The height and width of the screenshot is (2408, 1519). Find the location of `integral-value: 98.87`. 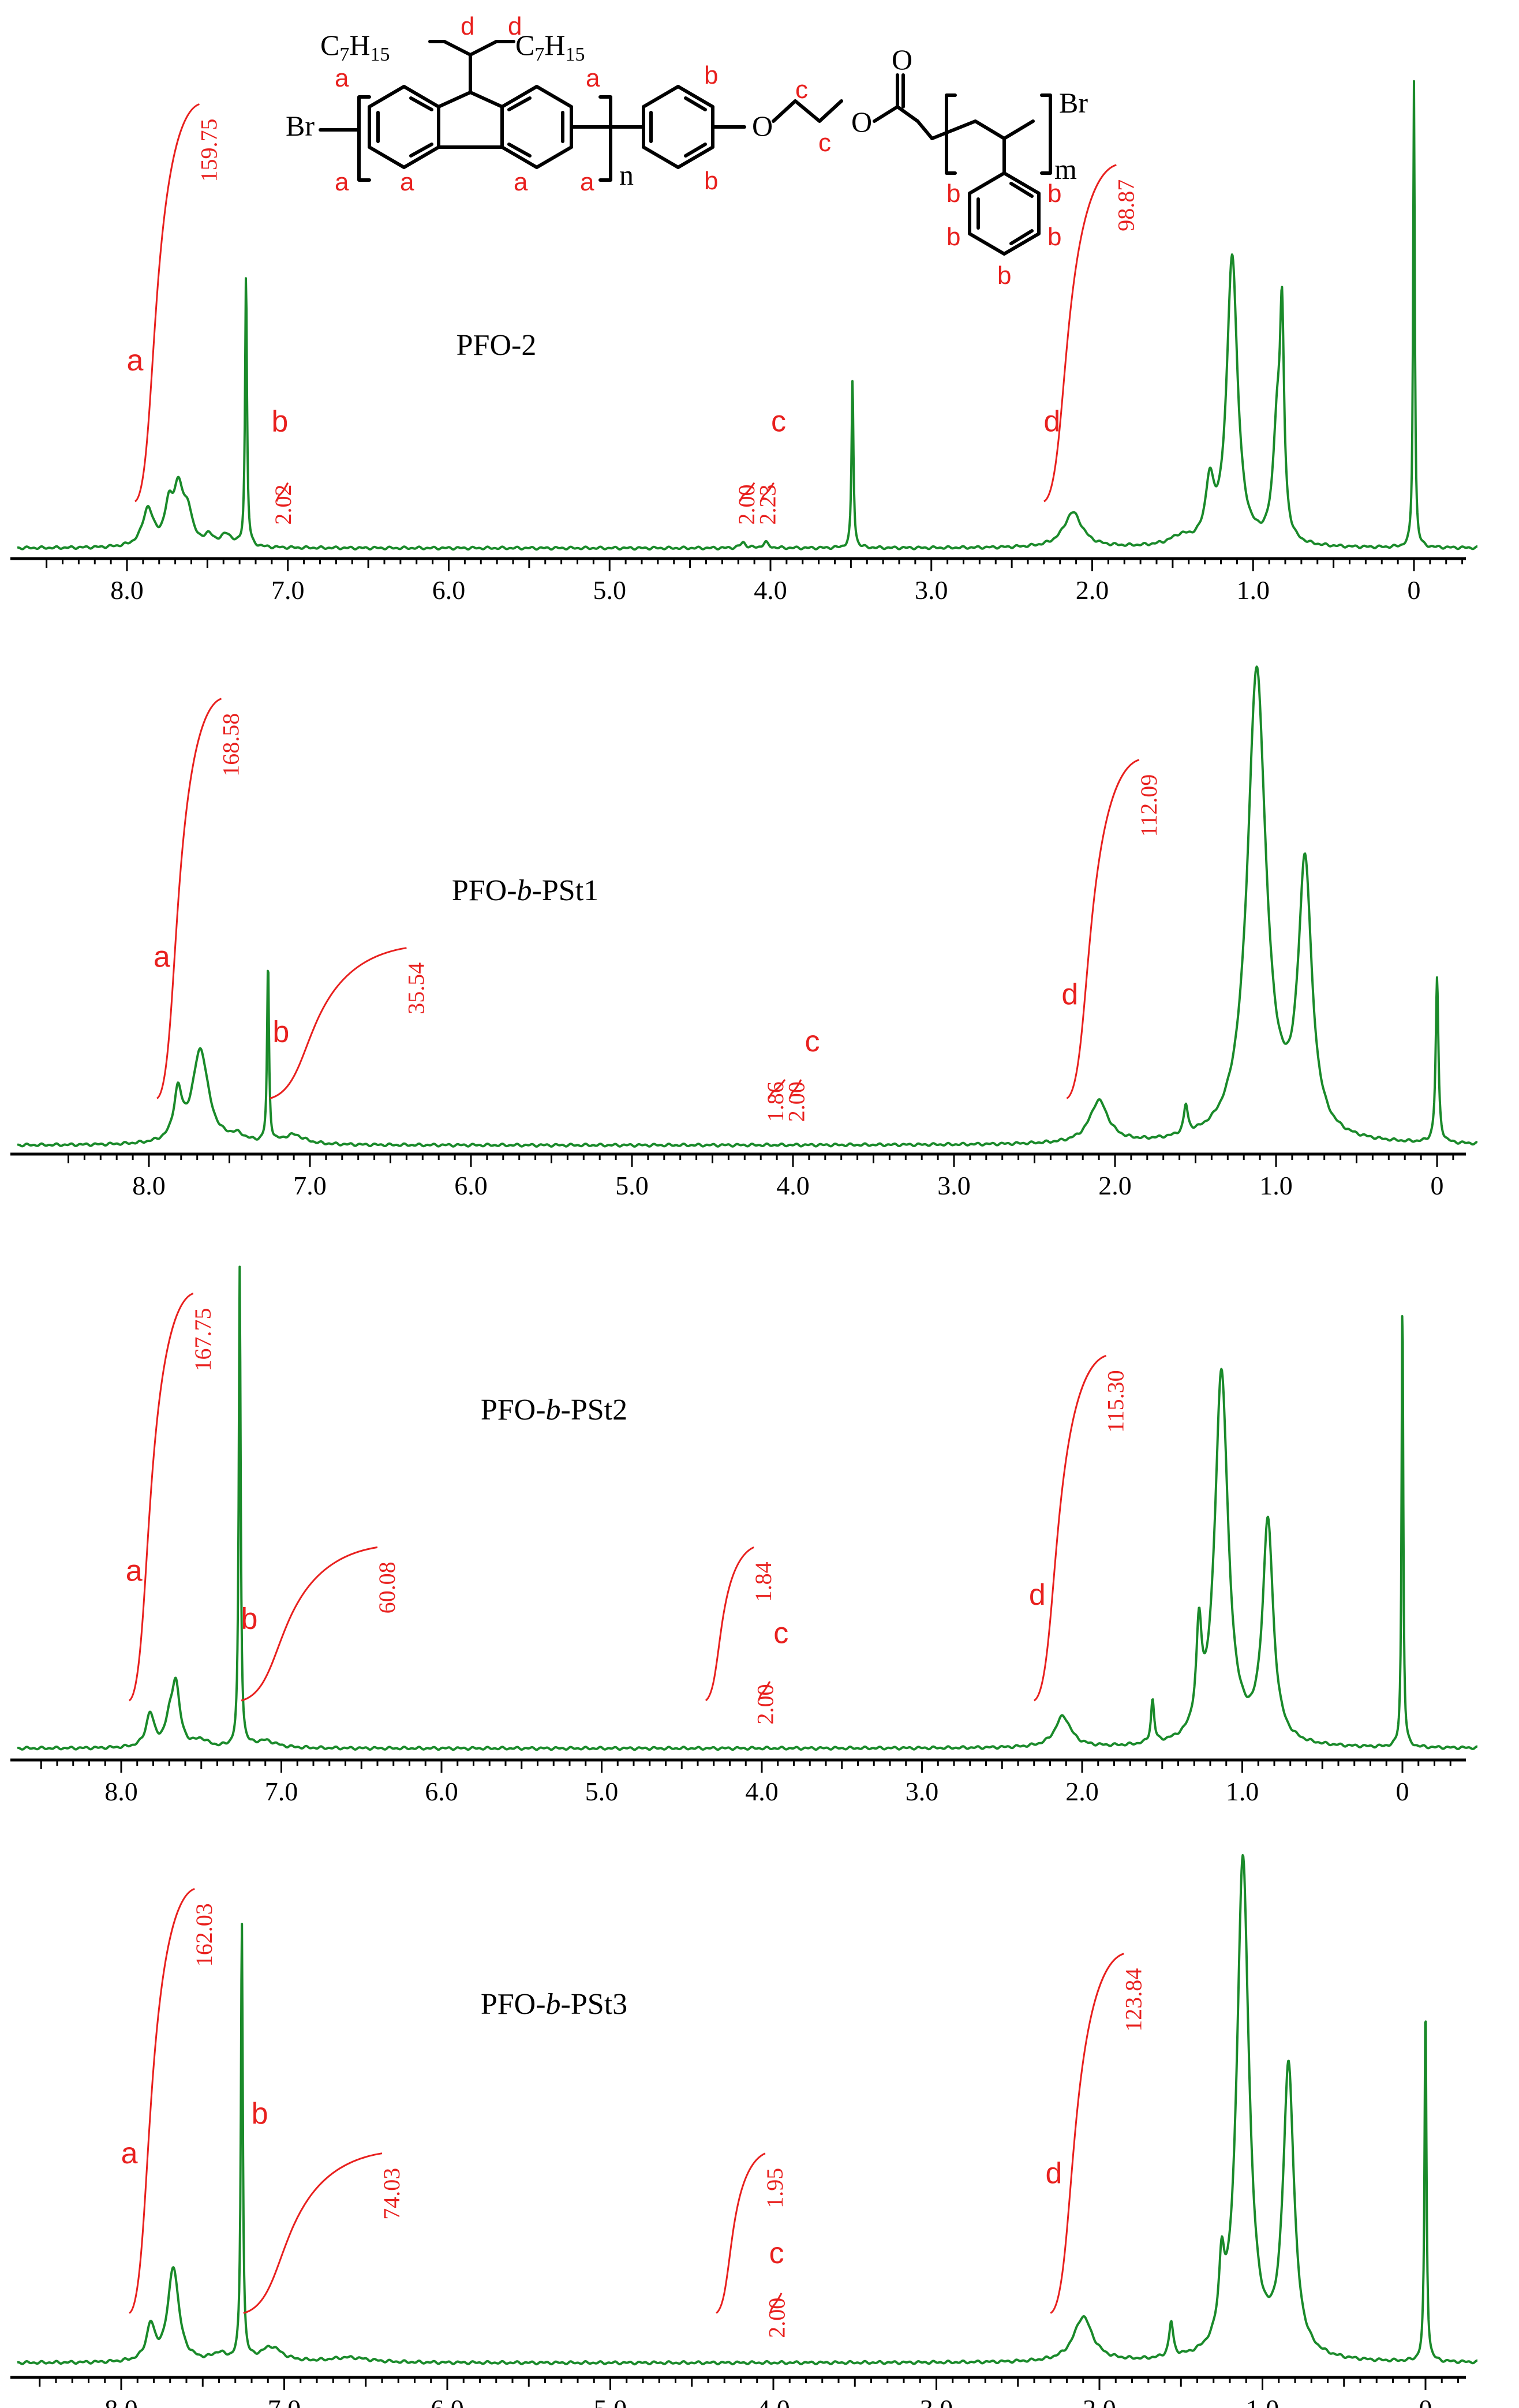

integral-value: 98.87 is located at coordinates (1126, 205).